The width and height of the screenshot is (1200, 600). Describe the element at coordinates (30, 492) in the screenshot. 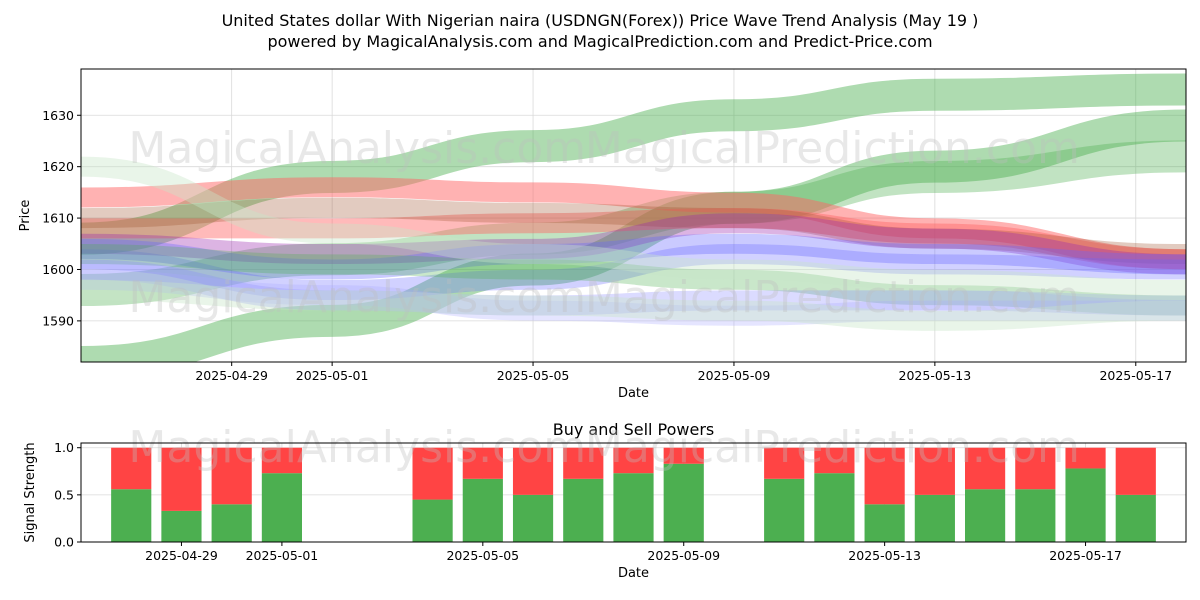

I see `y-axis-label: Signal Strength` at that location.